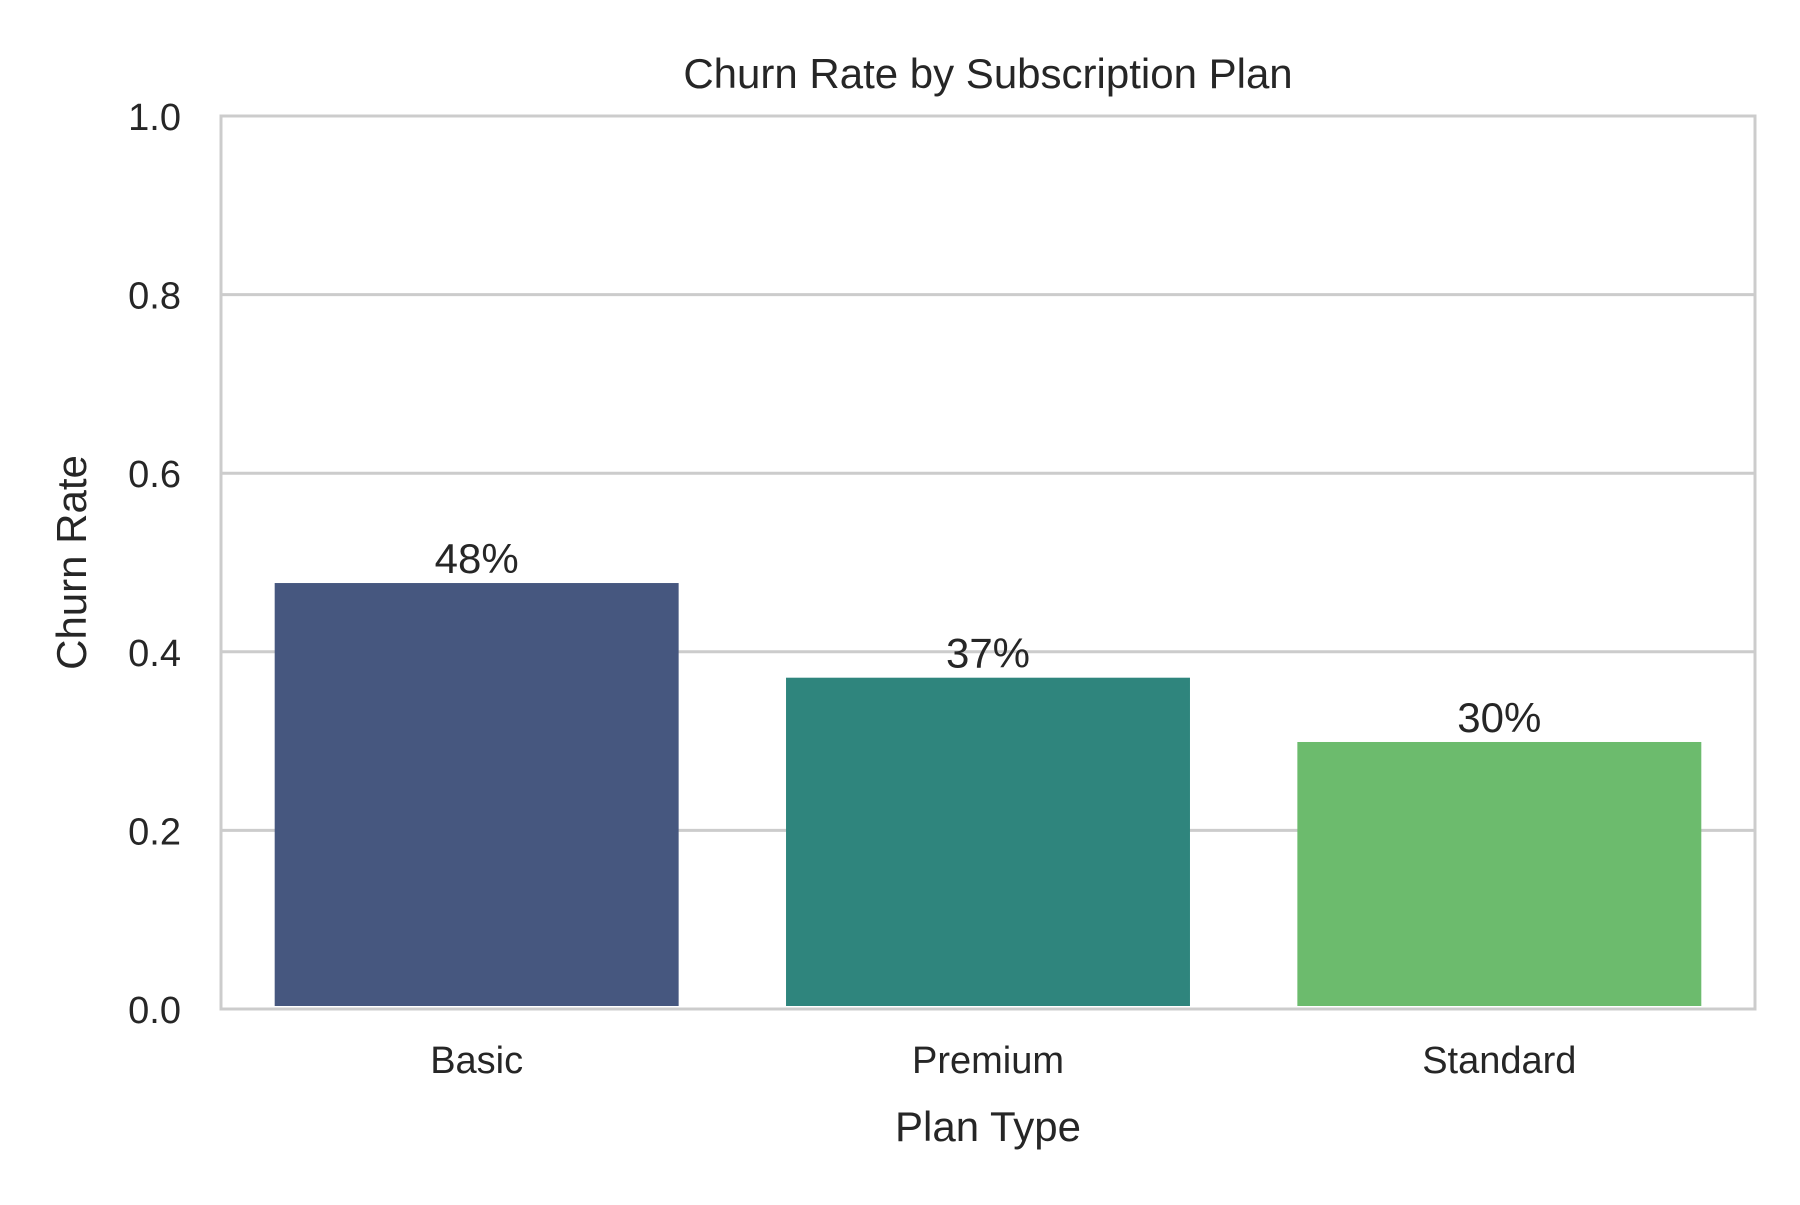 This screenshot has height=1205, width=1800. What do you see at coordinates (154, 475) in the screenshot?
I see `y-tick-label: 0.6` at bounding box center [154, 475].